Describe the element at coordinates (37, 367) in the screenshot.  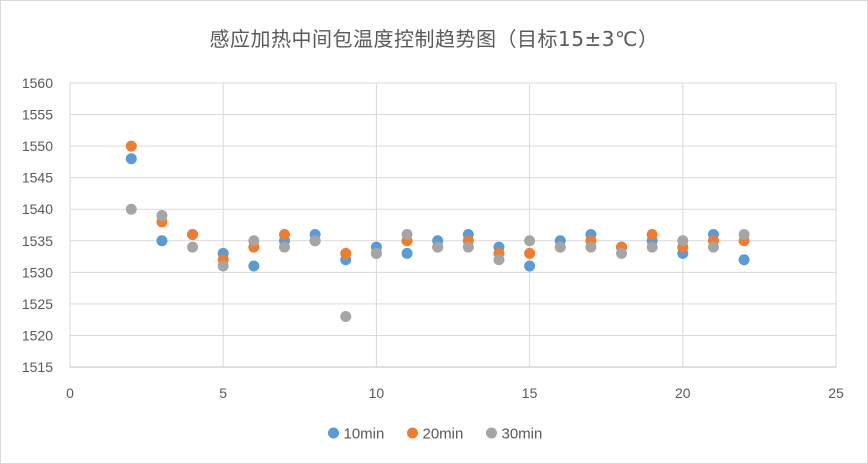
I see `y-tick-label: 1515` at that location.